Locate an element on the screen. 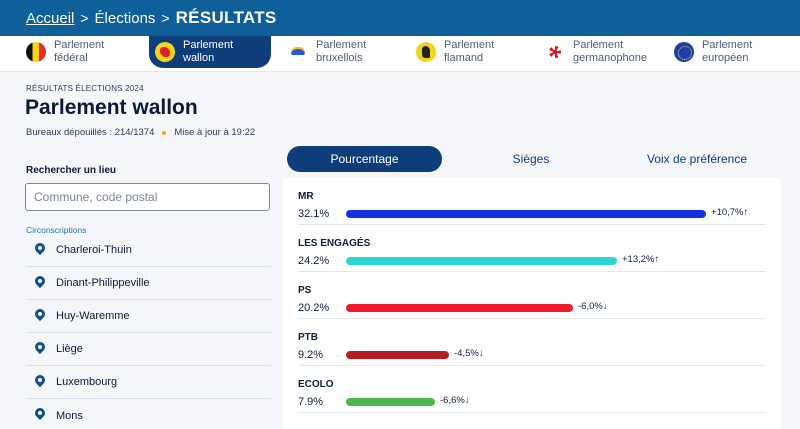  view-tabs: Pourcentage Sièges Voix de préférence is located at coordinates (533, 159).